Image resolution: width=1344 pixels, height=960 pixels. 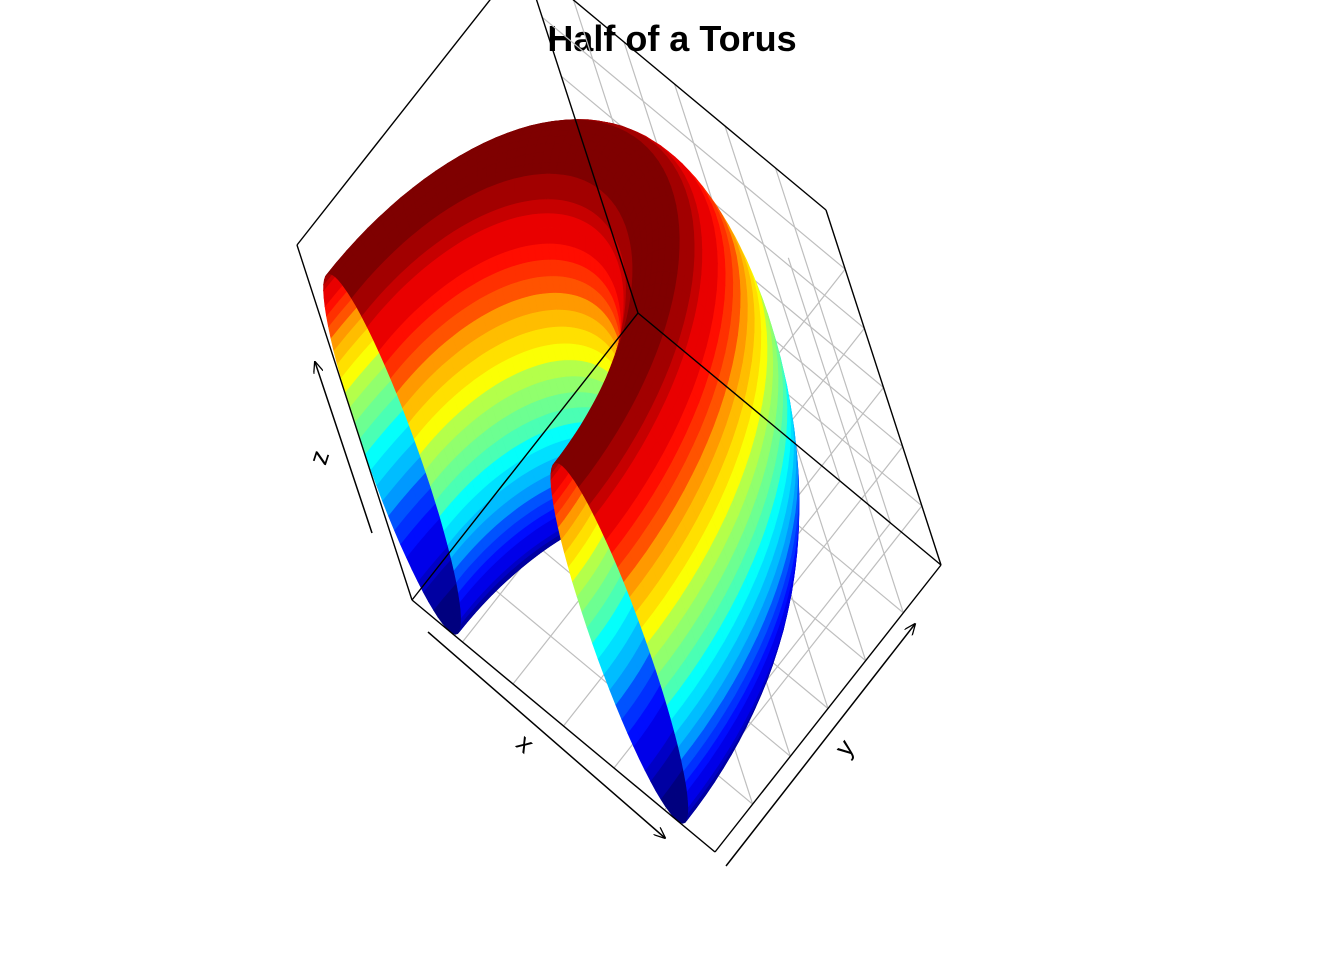 I want to click on box-edge, so click(x=883, y=387).